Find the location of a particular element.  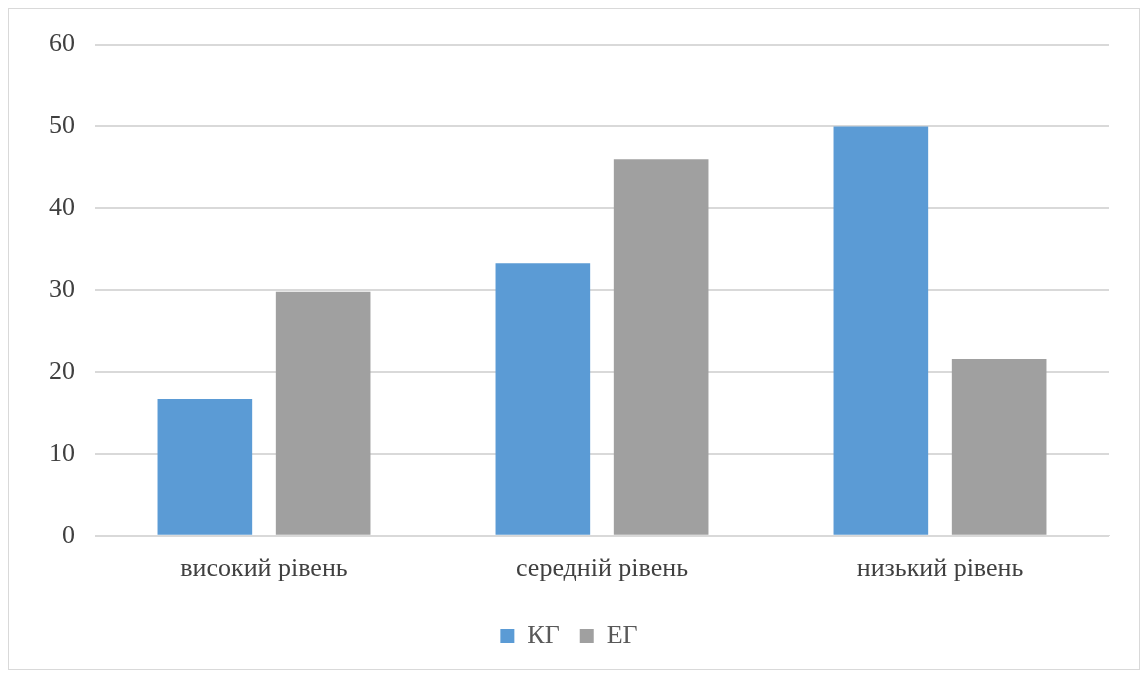

legend-label: КГ is located at coordinates (543, 634).